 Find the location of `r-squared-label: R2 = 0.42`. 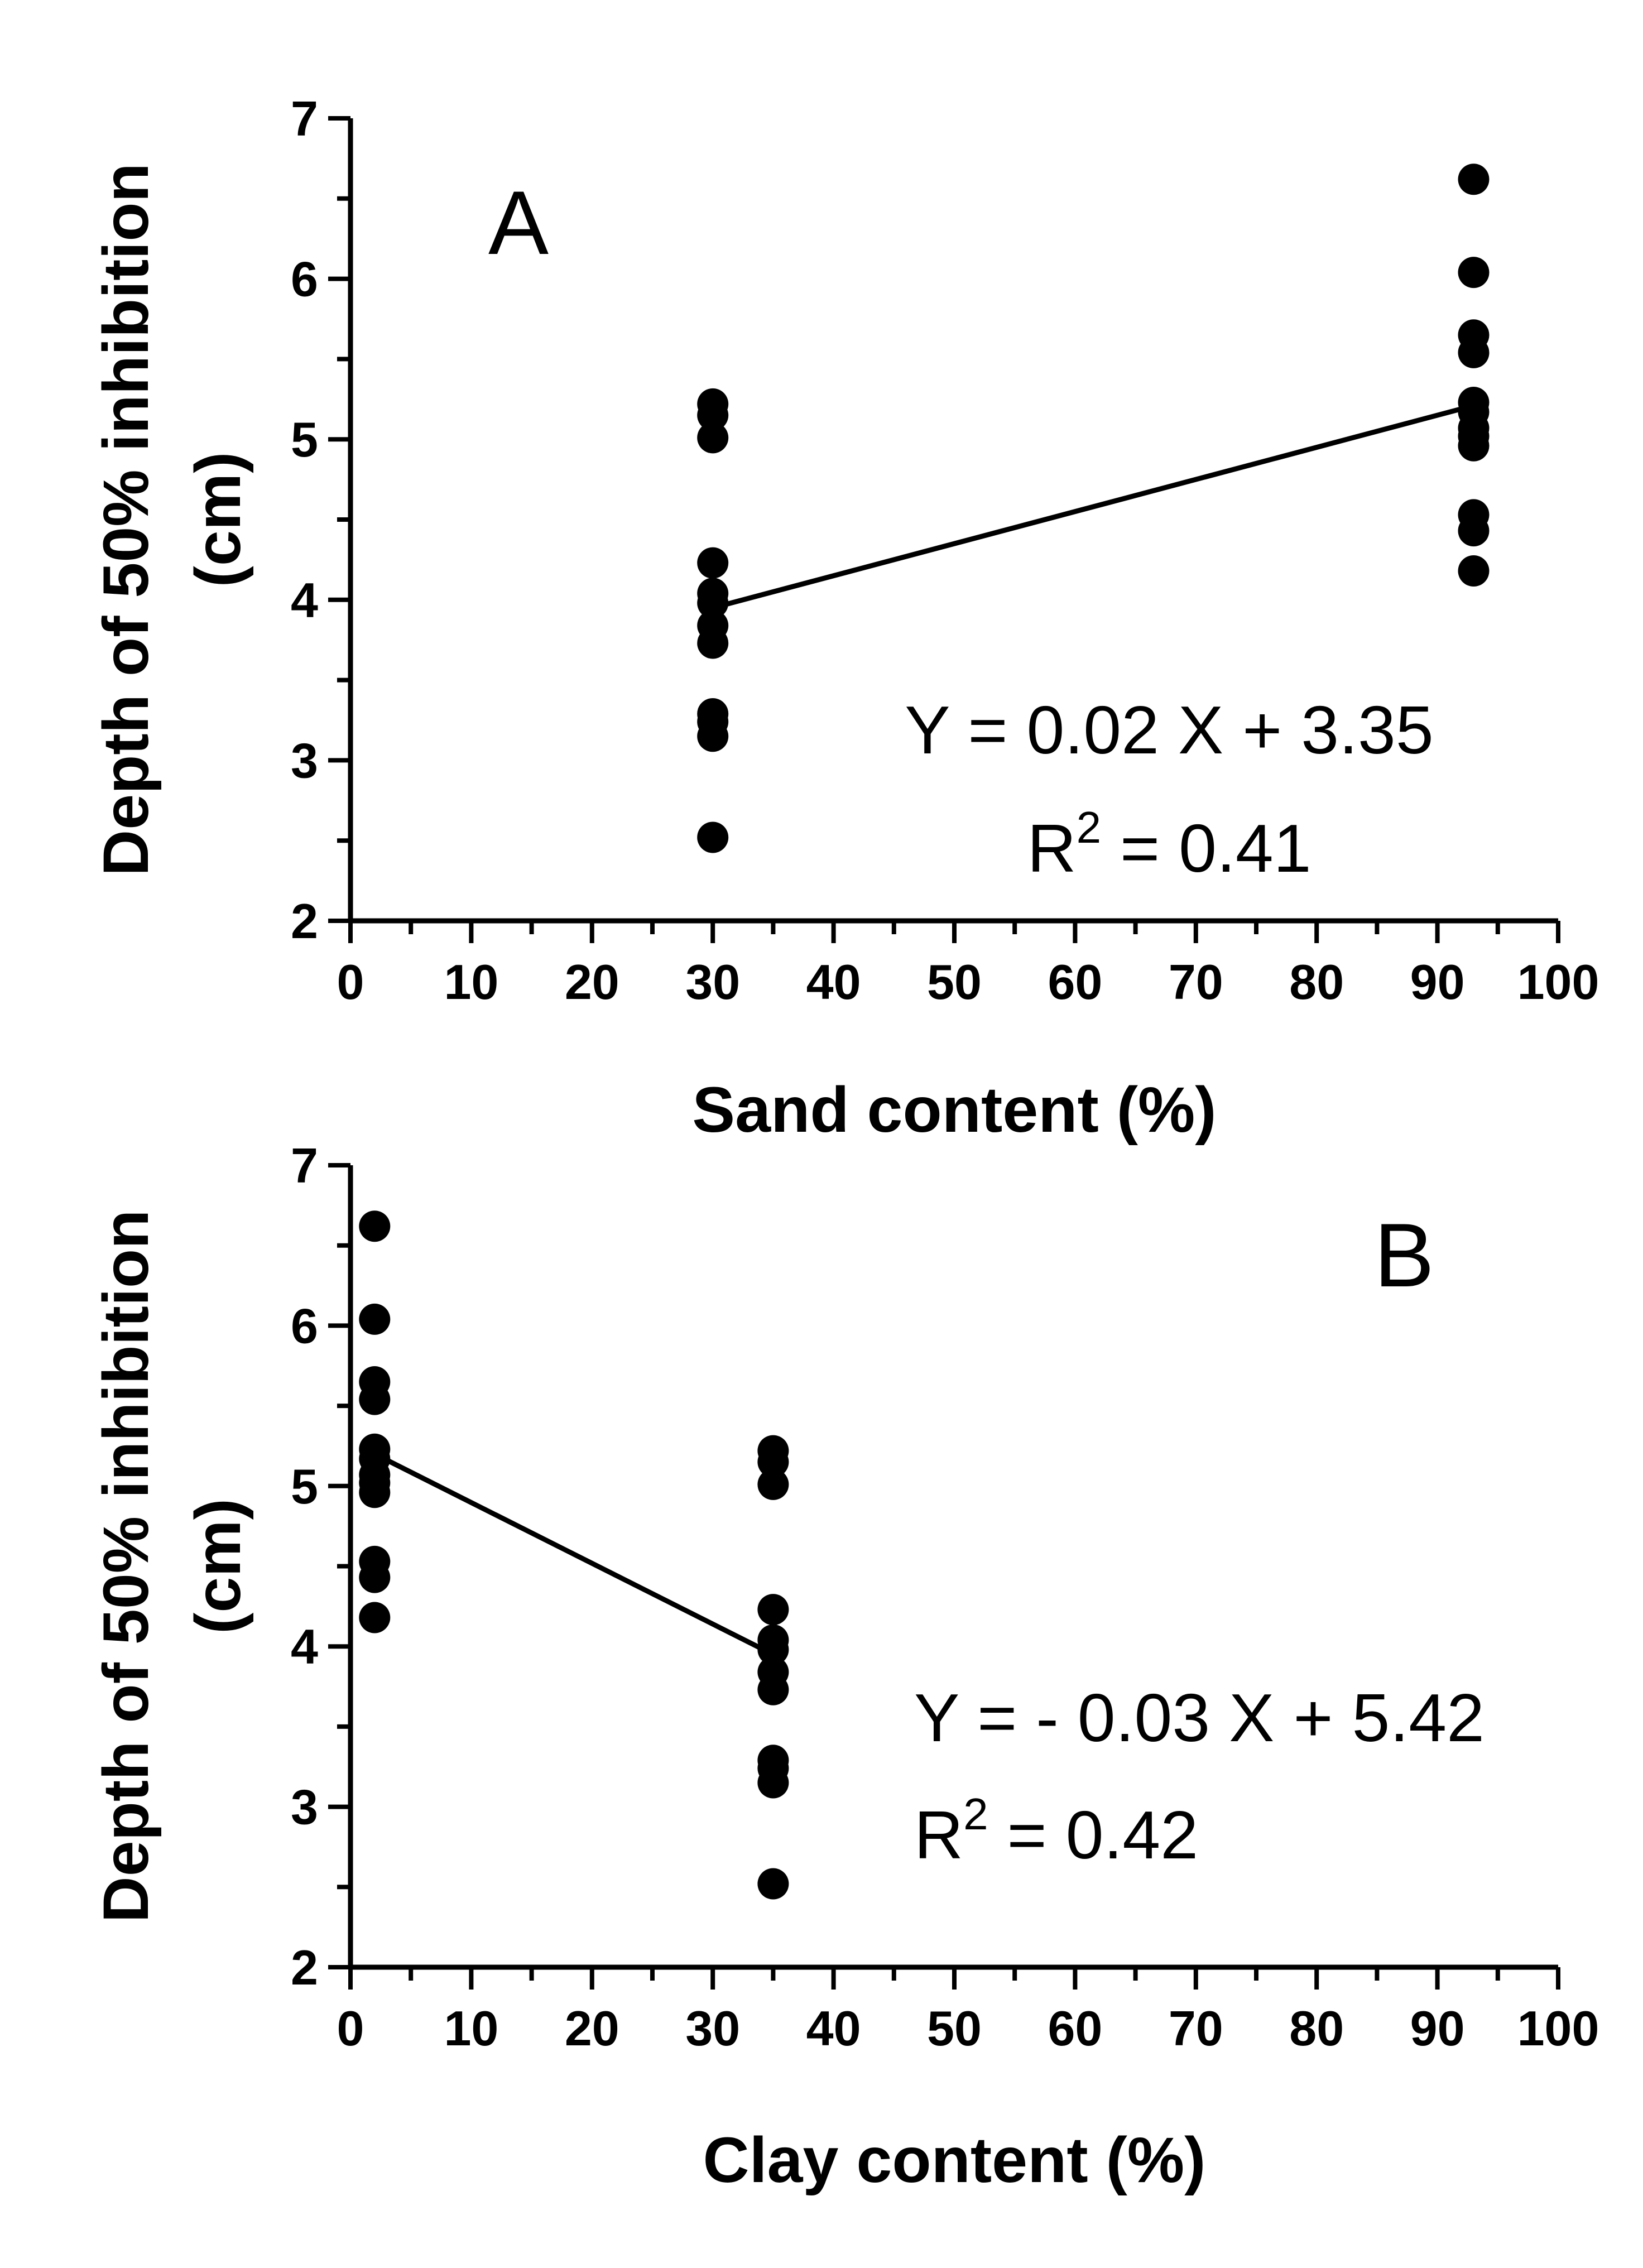

r-squared-label: R2 = 0.42 is located at coordinates (1056, 1831).